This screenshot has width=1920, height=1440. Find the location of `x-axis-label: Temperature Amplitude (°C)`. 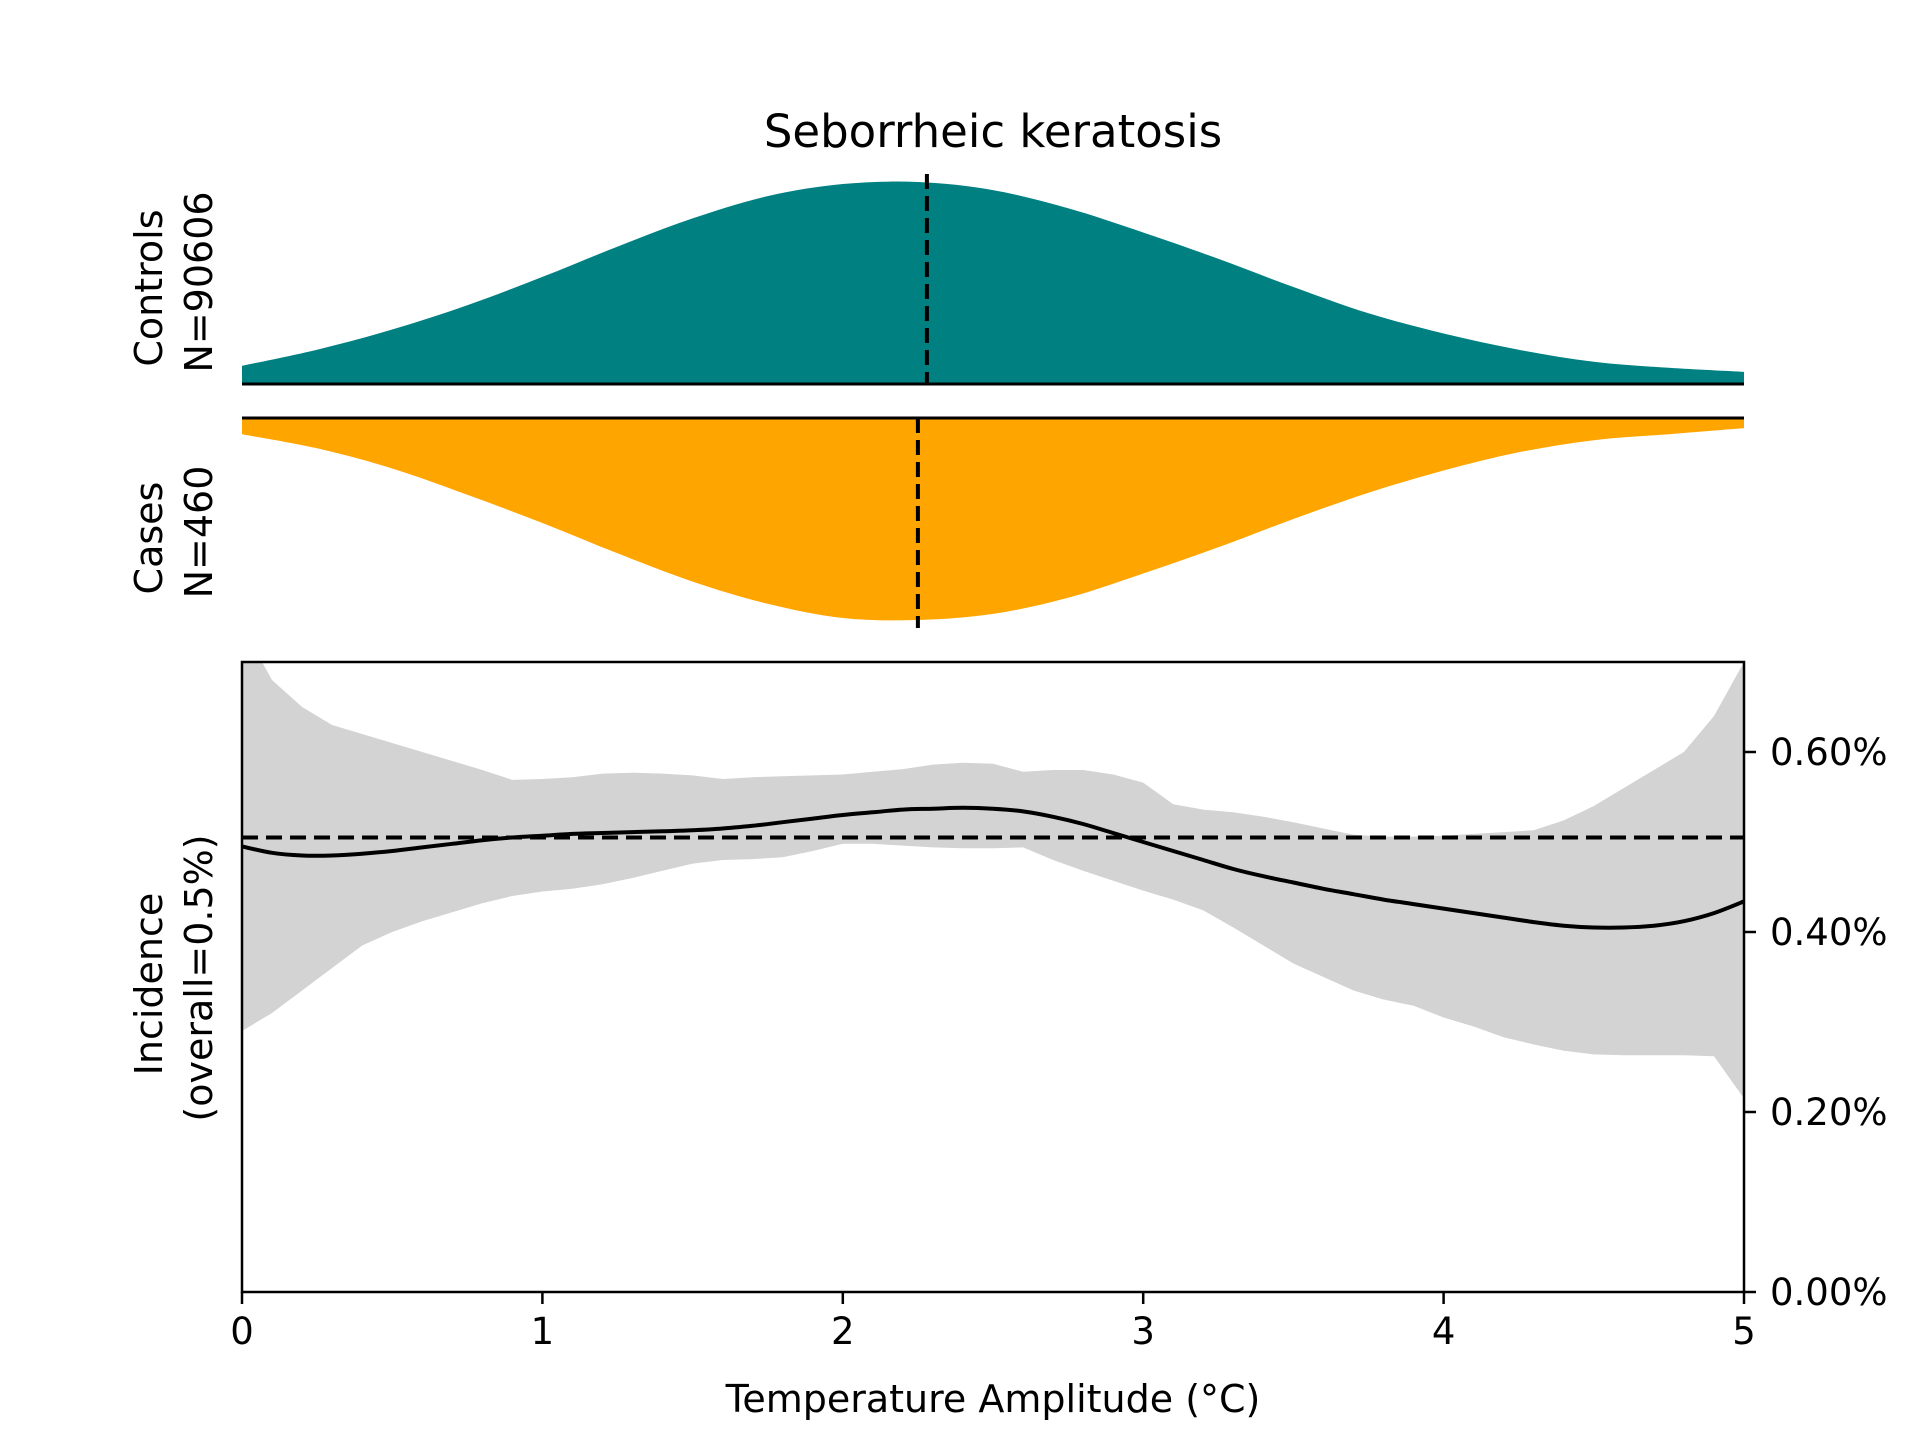

x-axis-label: Temperature Amplitude (°C) is located at coordinates (993, 1399).